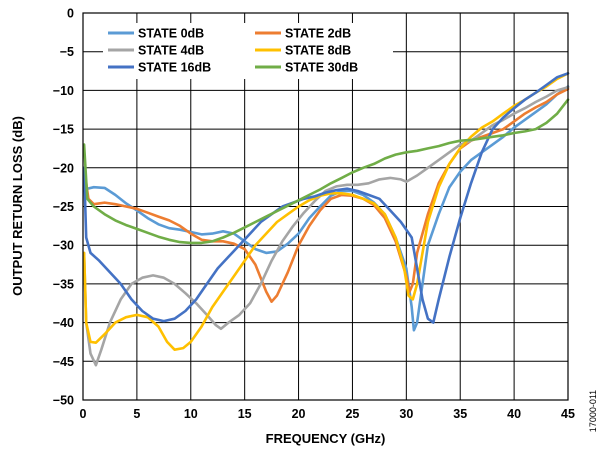 The width and height of the screenshot is (601, 457). I want to click on x-tick-label: 40, so click(514, 414).